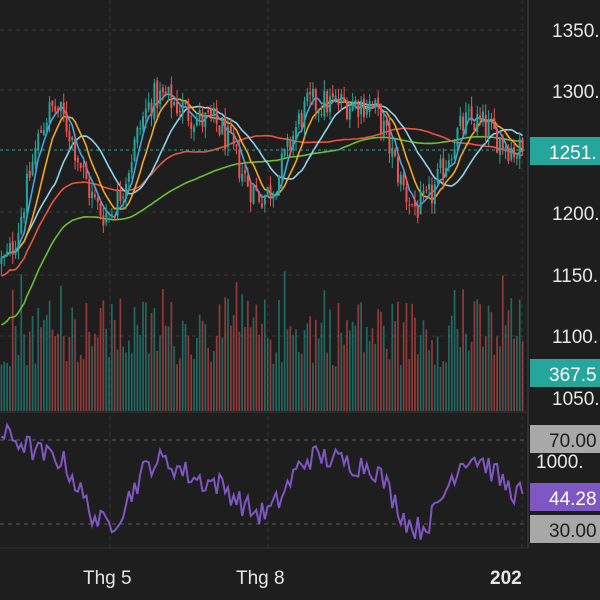 This screenshot has width=600, height=600. Describe the element at coordinates (260, 578) in the screenshot. I see `x-label-thg8: Thg 8` at that location.